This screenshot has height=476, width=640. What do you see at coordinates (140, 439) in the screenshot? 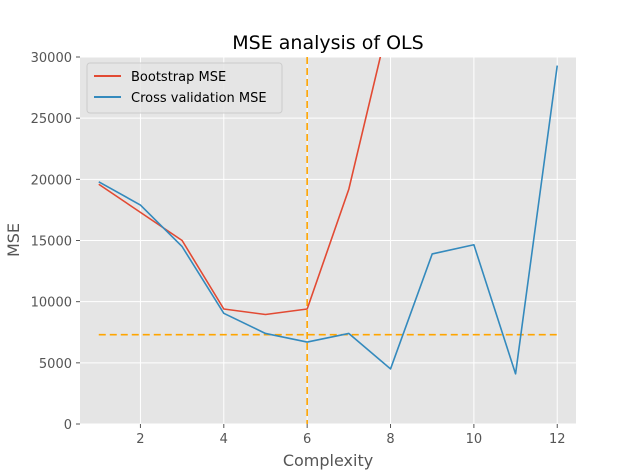
I see `x-tick-label: 2` at bounding box center [140, 439].